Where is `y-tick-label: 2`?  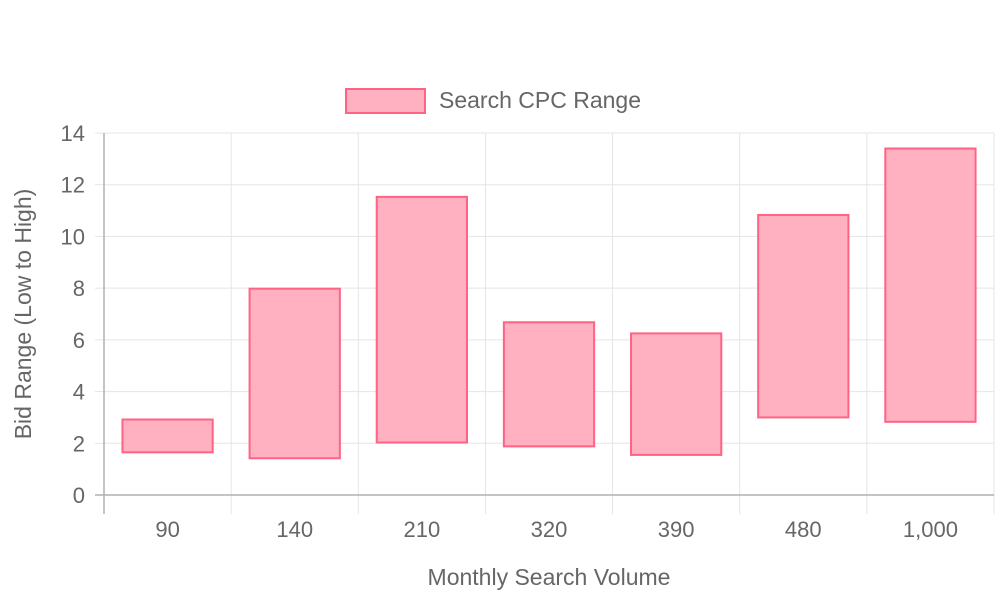 y-tick-label: 2 is located at coordinates (79, 443).